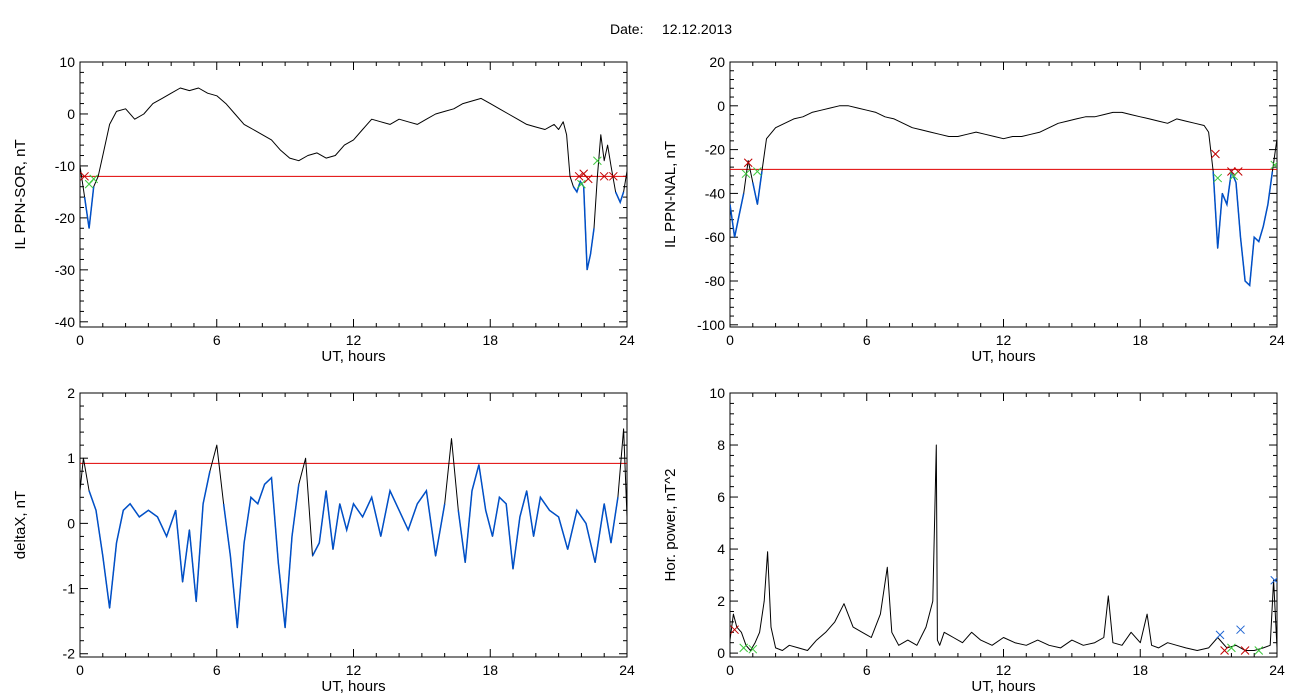 The height and width of the screenshot is (700, 1300). What do you see at coordinates (71, 458) in the screenshot?
I see `y-tick-label: 1` at bounding box center [71, 458].